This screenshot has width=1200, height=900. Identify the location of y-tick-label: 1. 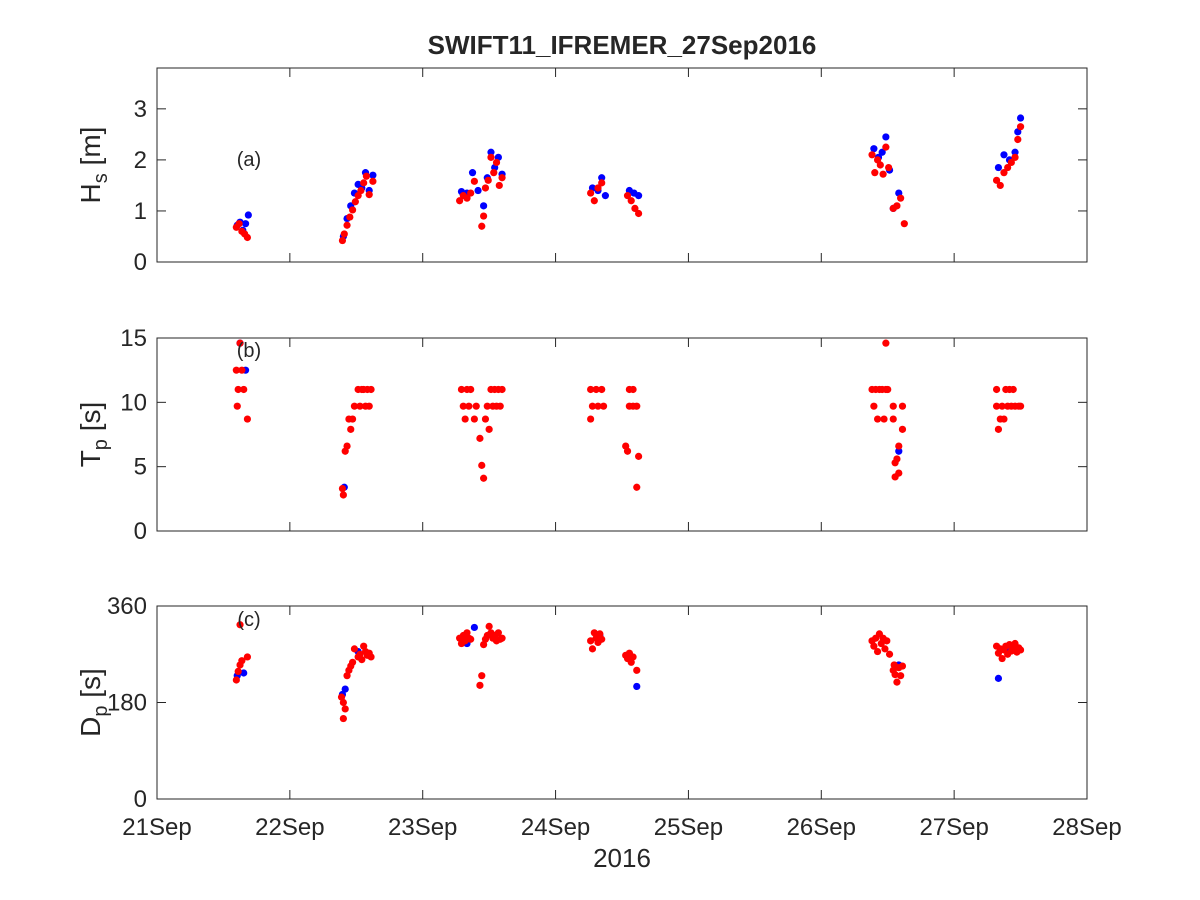
(140, 211).